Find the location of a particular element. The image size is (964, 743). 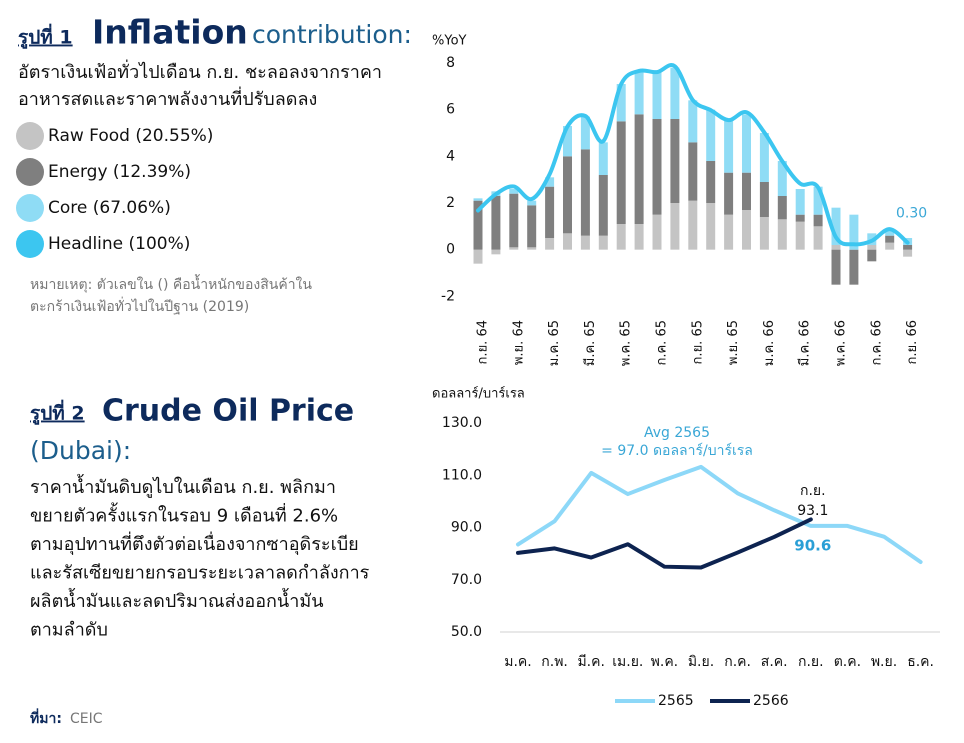

y-tick-label: 0 is located at coordinates (450, 250).